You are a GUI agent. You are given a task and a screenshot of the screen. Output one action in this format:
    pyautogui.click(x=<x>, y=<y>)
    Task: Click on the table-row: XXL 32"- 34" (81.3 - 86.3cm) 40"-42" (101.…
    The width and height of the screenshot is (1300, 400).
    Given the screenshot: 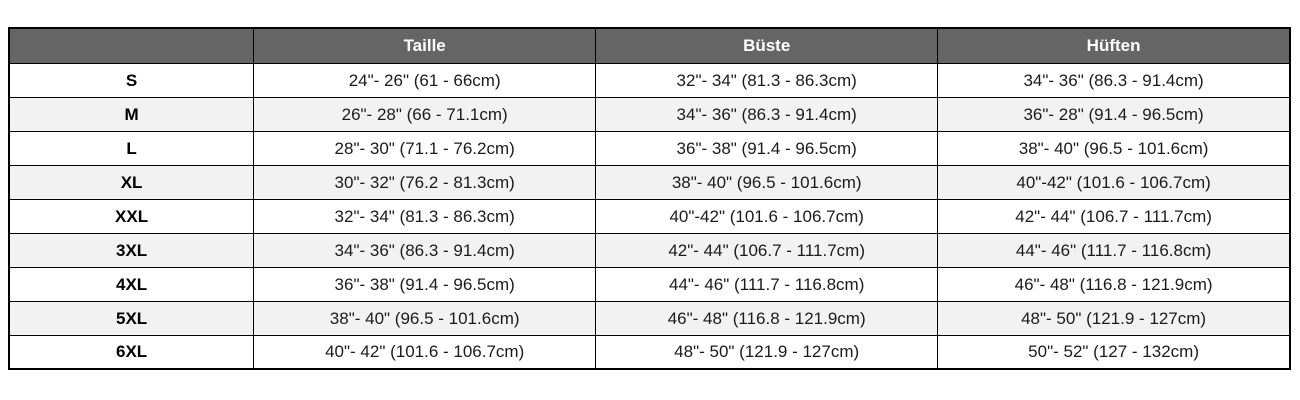 What is the action you would take?
    pyautogui.click(x=649, y=216)
    